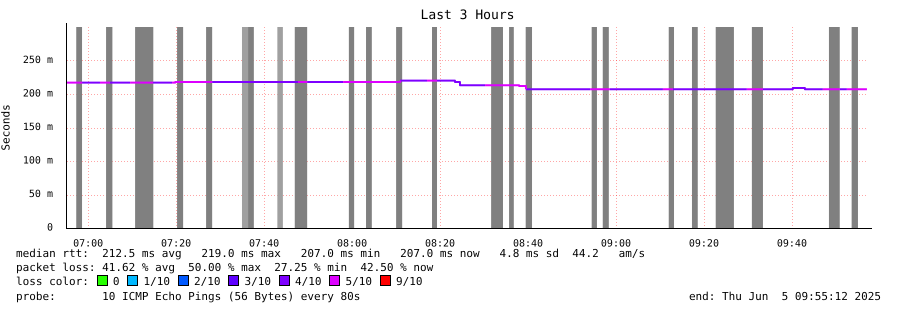 This screenshot has width=897, height=310. I want to click on text: median rtt: 212.5 ms avg 219.0 ms max 207.0 ms min 207.0 ms now 4.8 ms sd 44.2 am/s, so click(331, 254).